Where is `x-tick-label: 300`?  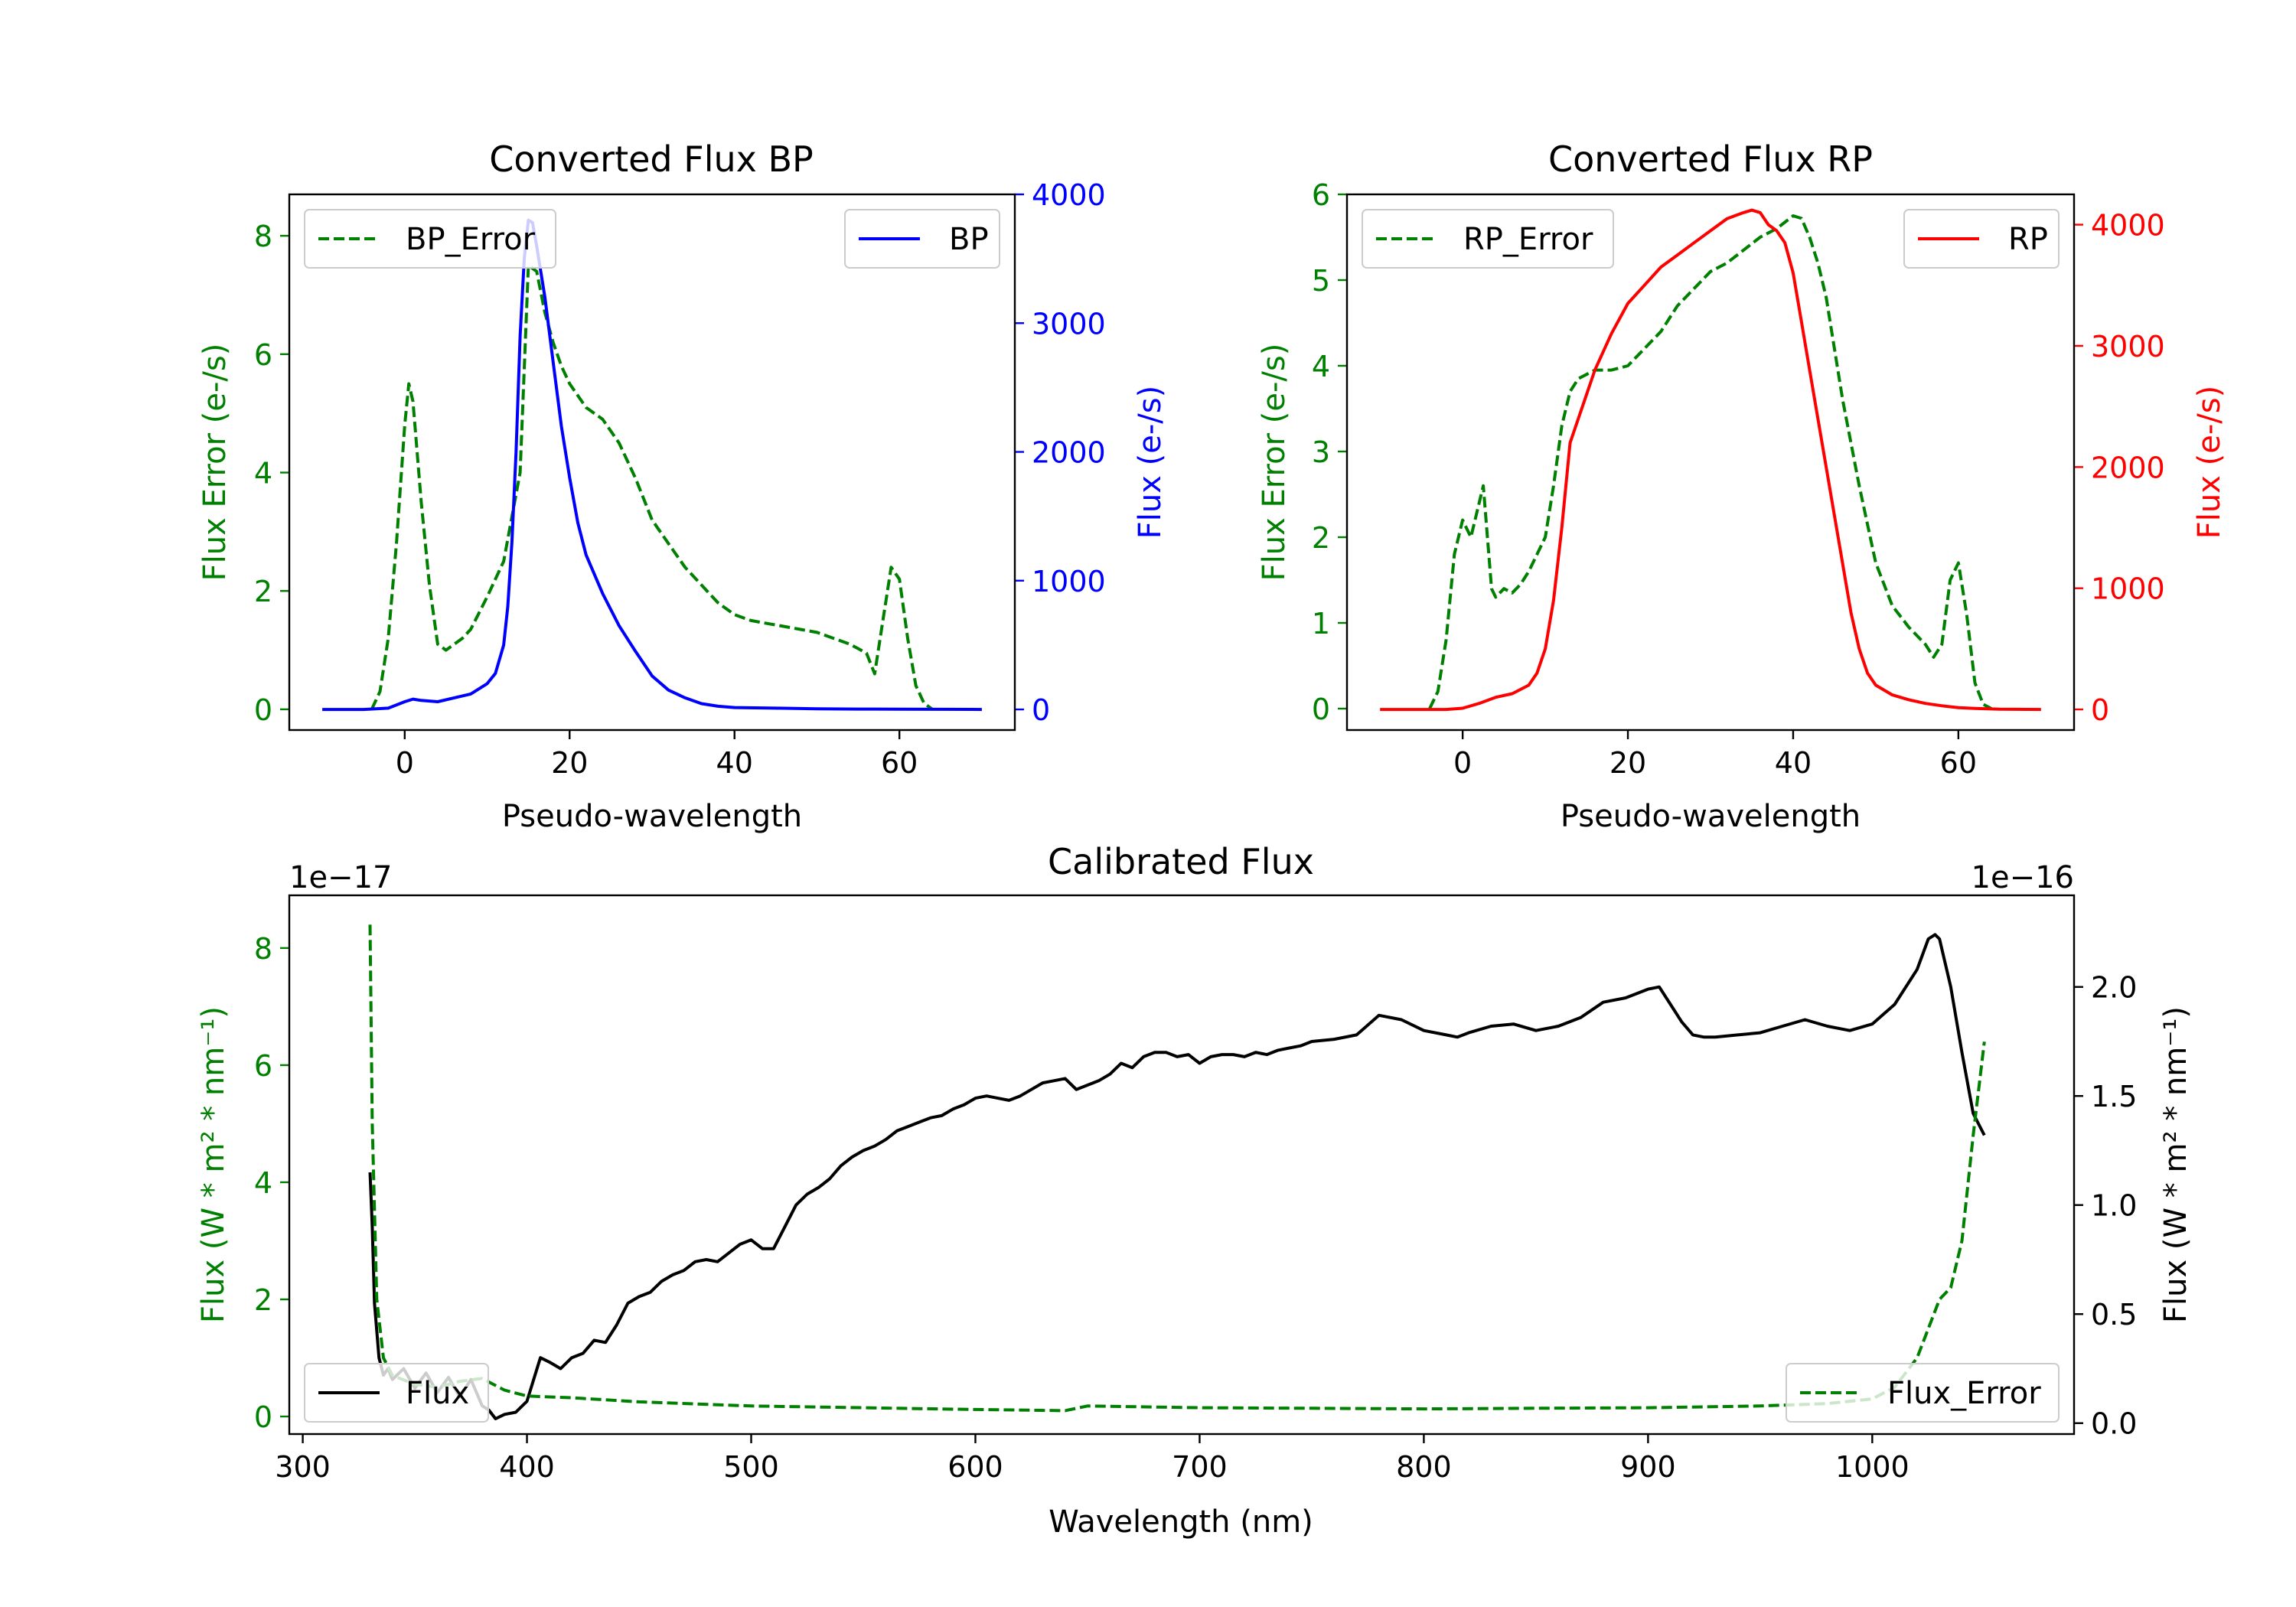
x-tick-label: 300 is located at coordinates (303, 1467).